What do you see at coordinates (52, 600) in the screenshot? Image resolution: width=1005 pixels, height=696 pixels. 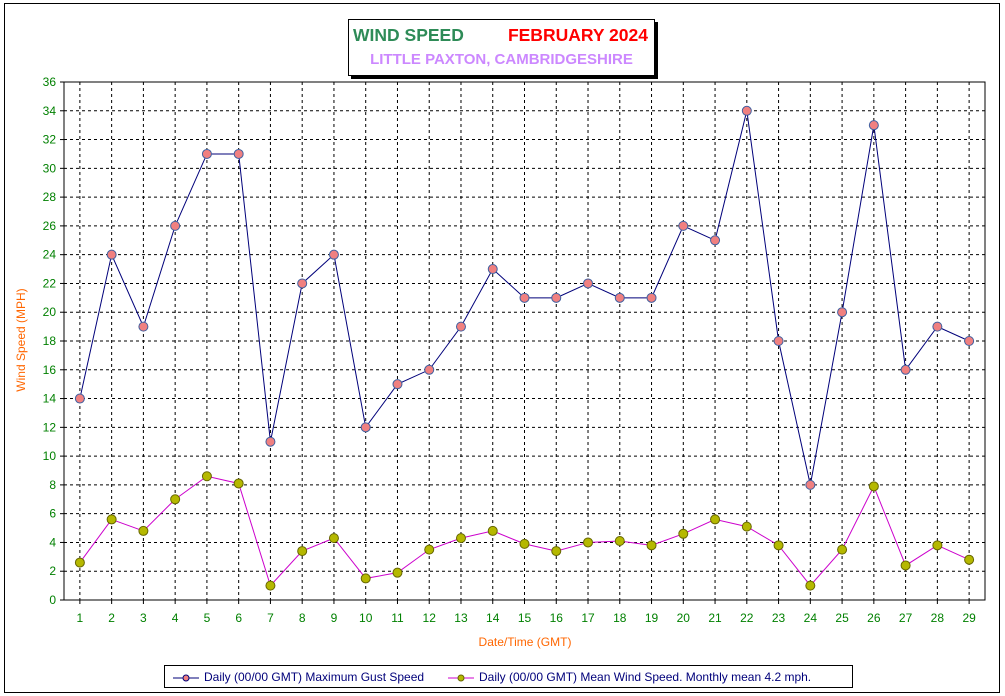 I see `y-tick-label: 0` at bounding box center [52, 600].